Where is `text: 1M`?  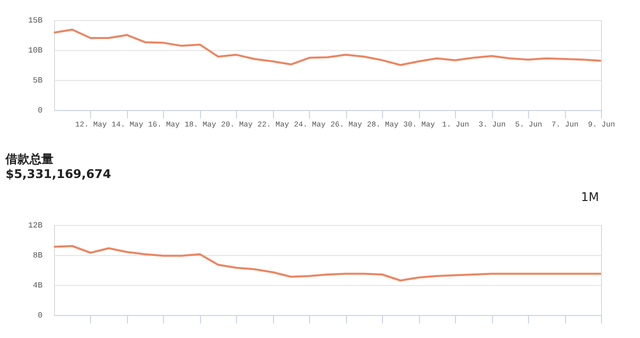 text: 1M is located at coordinates (590, 197).